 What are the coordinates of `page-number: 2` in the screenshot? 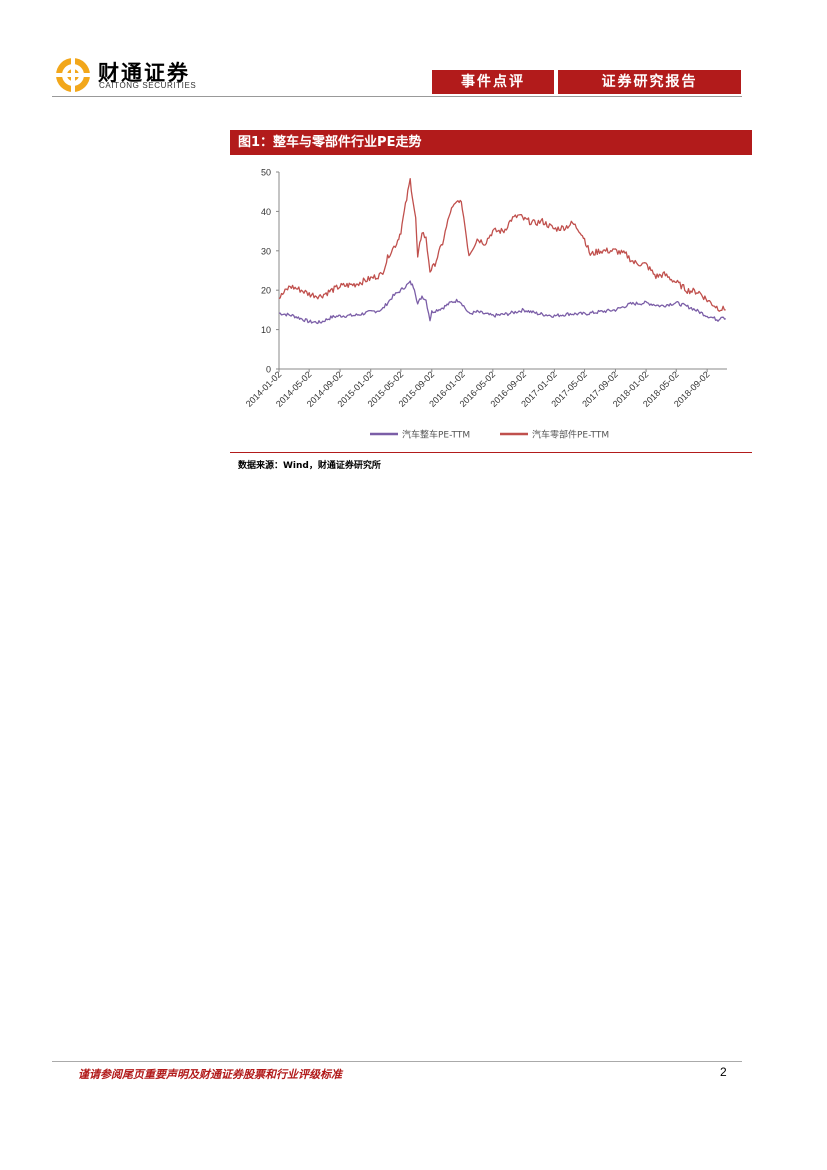 It's located at (723, 1072).